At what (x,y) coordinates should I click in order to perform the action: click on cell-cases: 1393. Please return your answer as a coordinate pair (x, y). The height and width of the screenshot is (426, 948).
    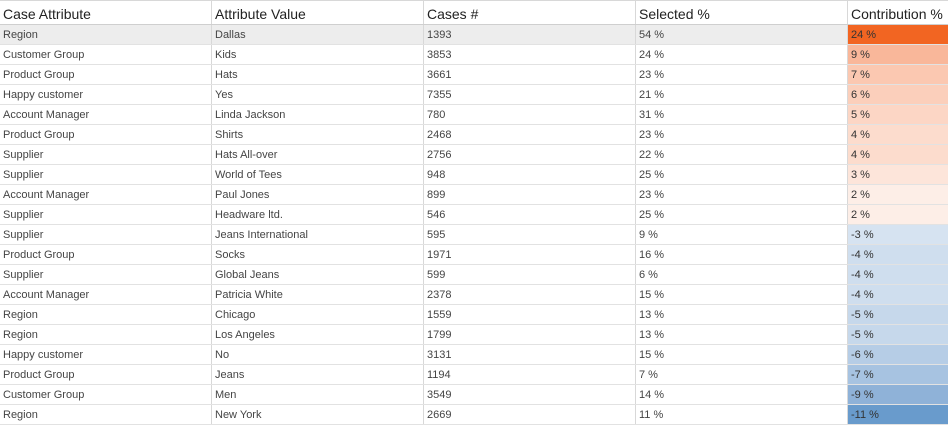
    Looking at the image, I should click on (530, 34).